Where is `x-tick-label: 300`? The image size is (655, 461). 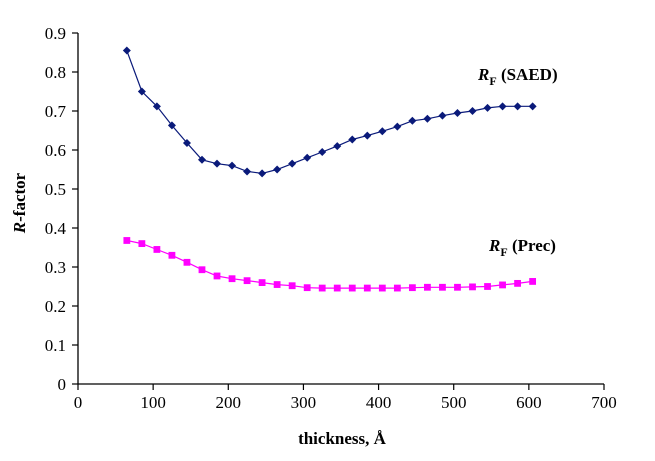 x-tick-label: 300 is located at coordinates (304, 402).